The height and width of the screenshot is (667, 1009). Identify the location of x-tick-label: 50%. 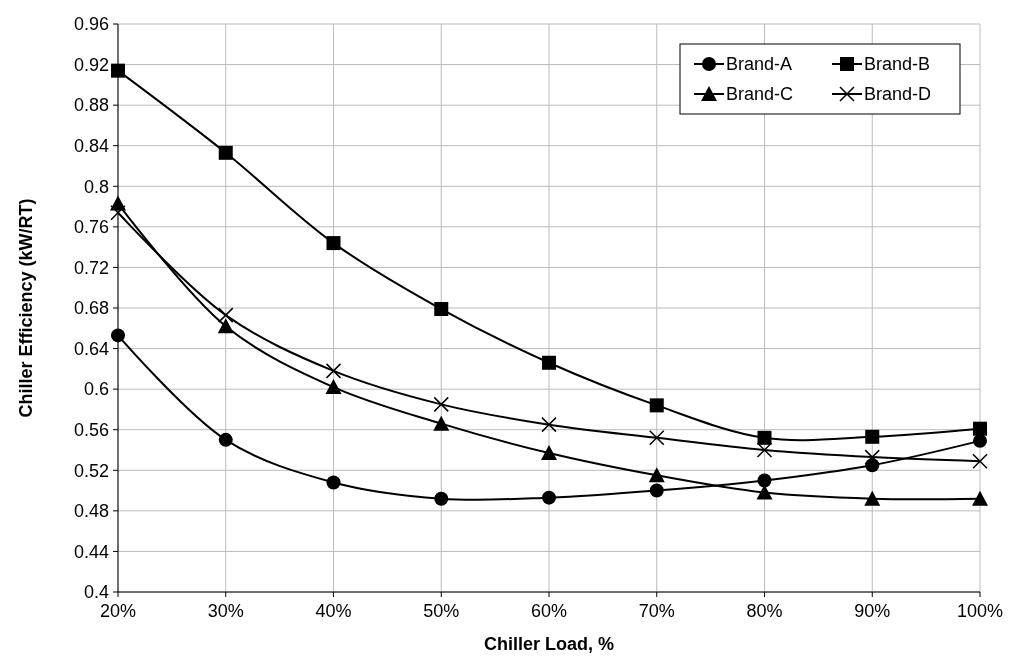
(441, 611).